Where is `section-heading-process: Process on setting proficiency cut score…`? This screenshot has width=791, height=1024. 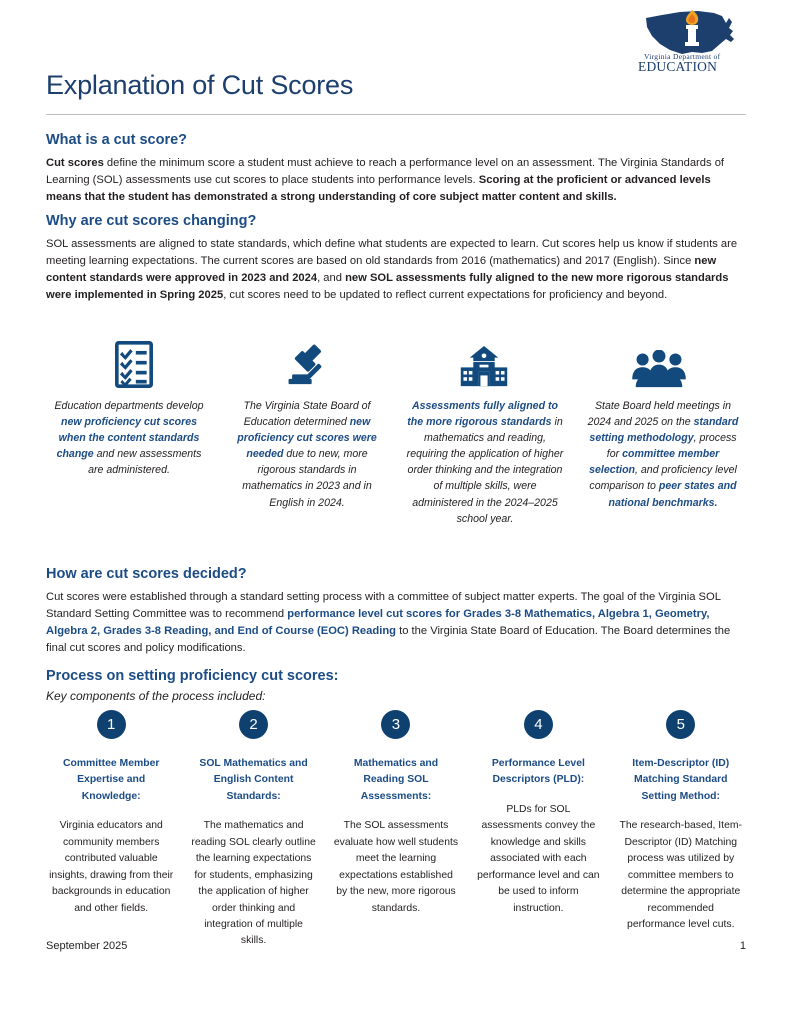 section-heading-process: Process on setting proficiency cut score… is located at coordinates (192, 676).